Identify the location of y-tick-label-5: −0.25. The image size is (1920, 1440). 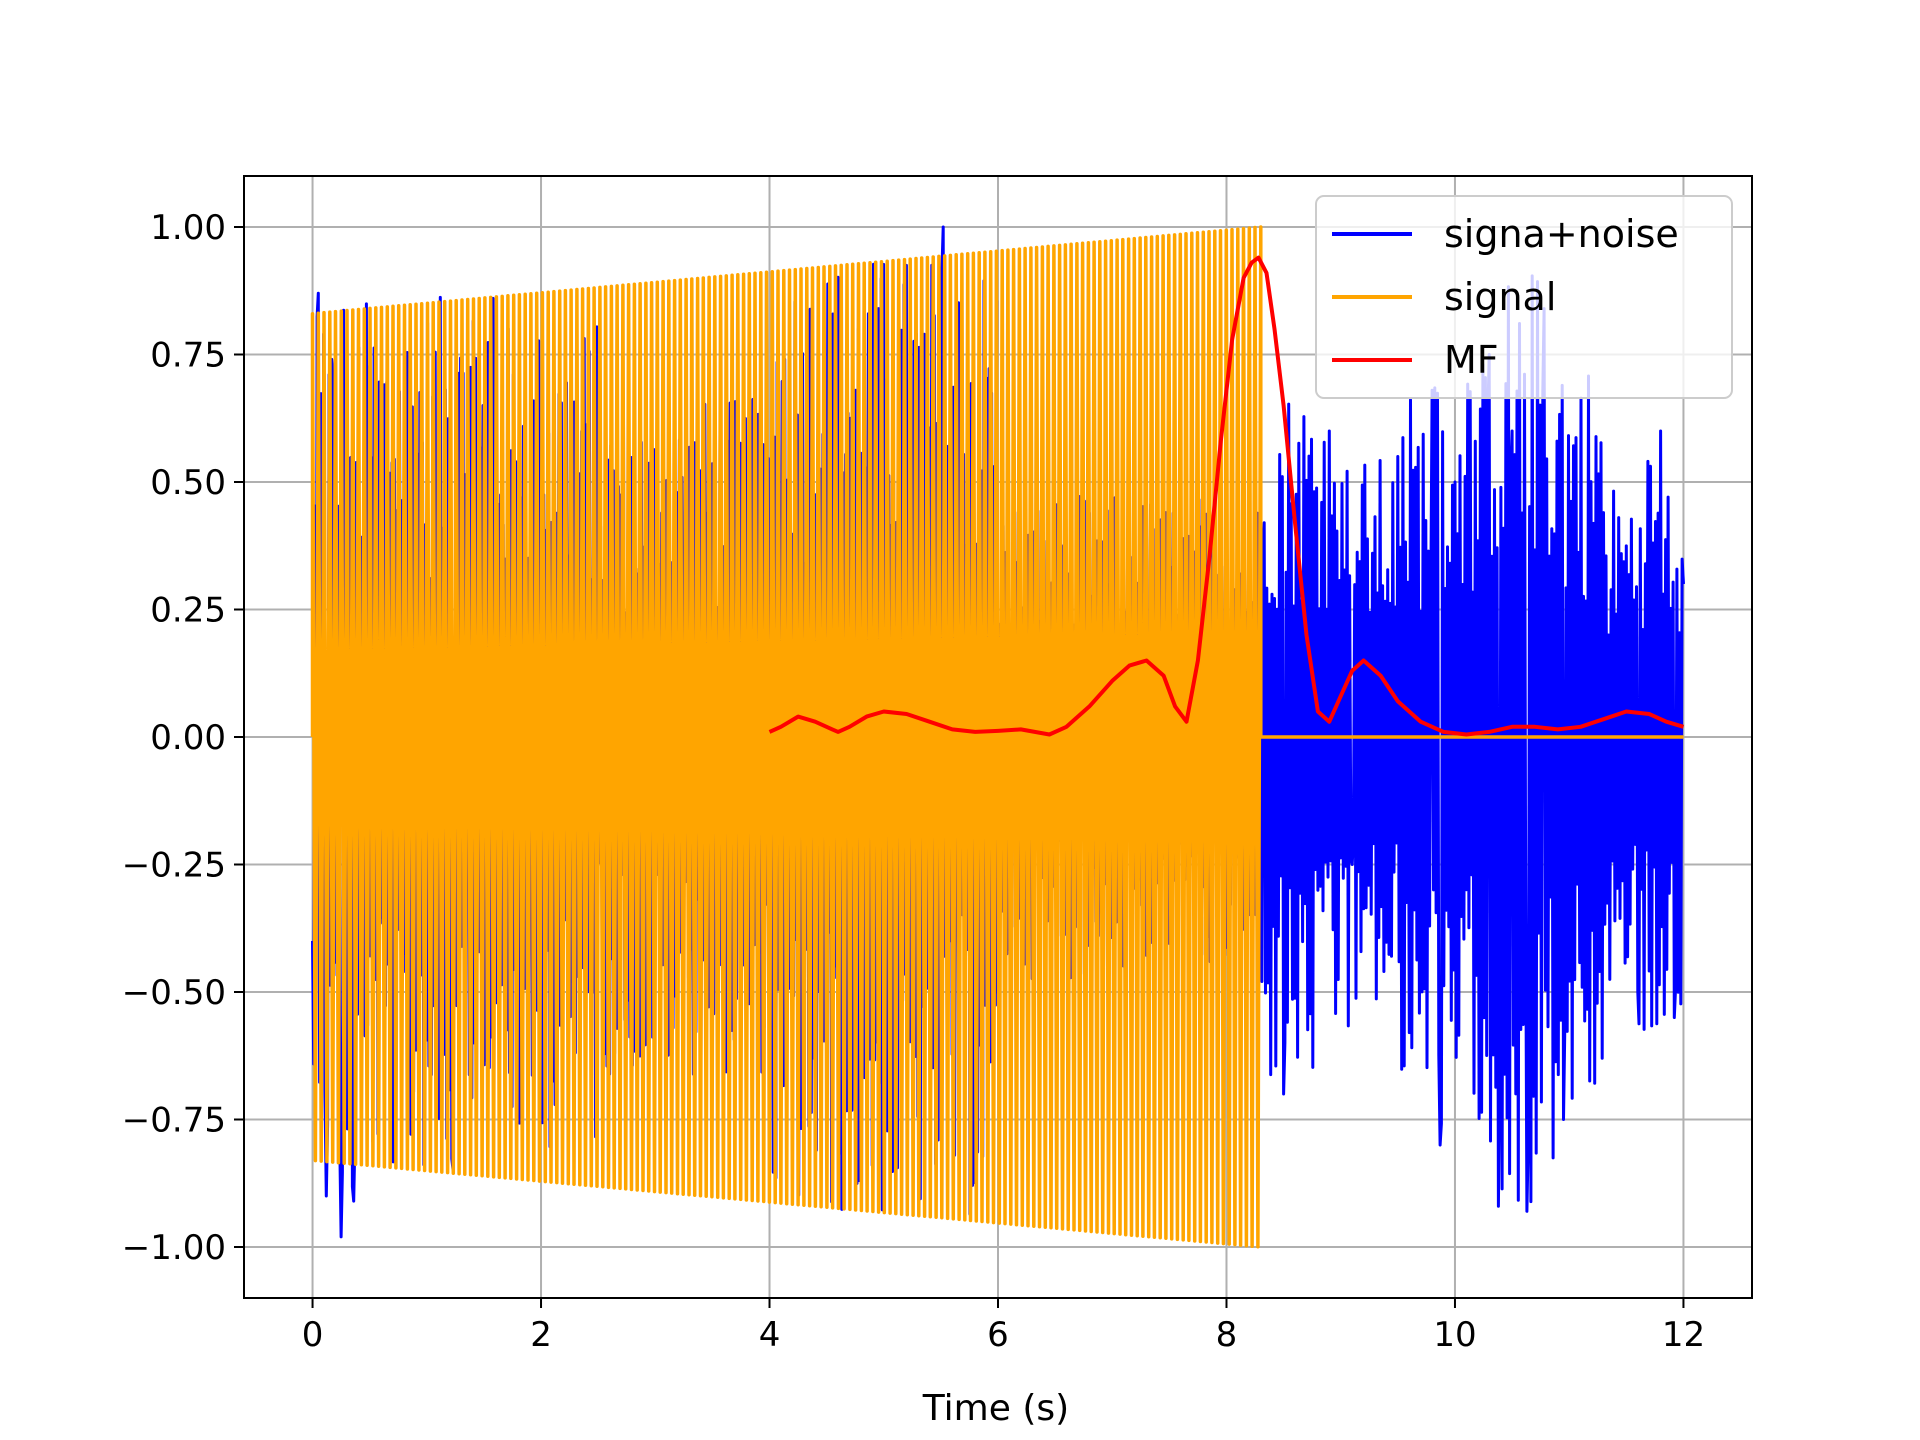
(174, 866).